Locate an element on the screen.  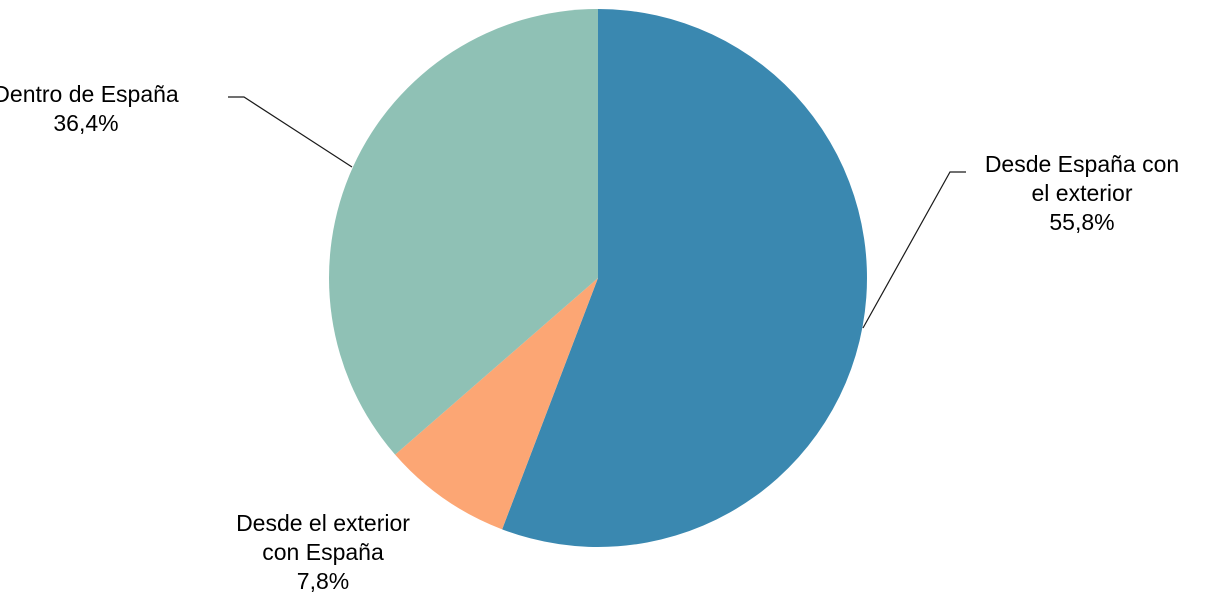
slice-label-1: Desde España con el exterior 55,8% is located at coordinates (1082, 193).